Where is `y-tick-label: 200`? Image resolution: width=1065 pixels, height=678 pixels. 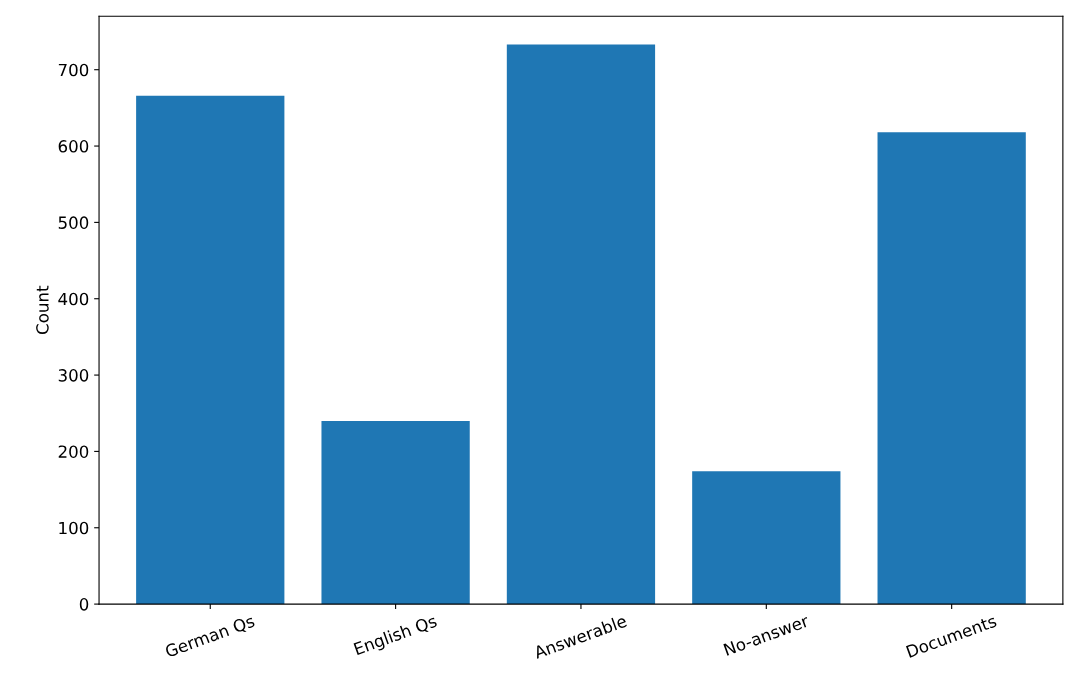
y-tick-label: 200 is located at coordinates (73, 451).